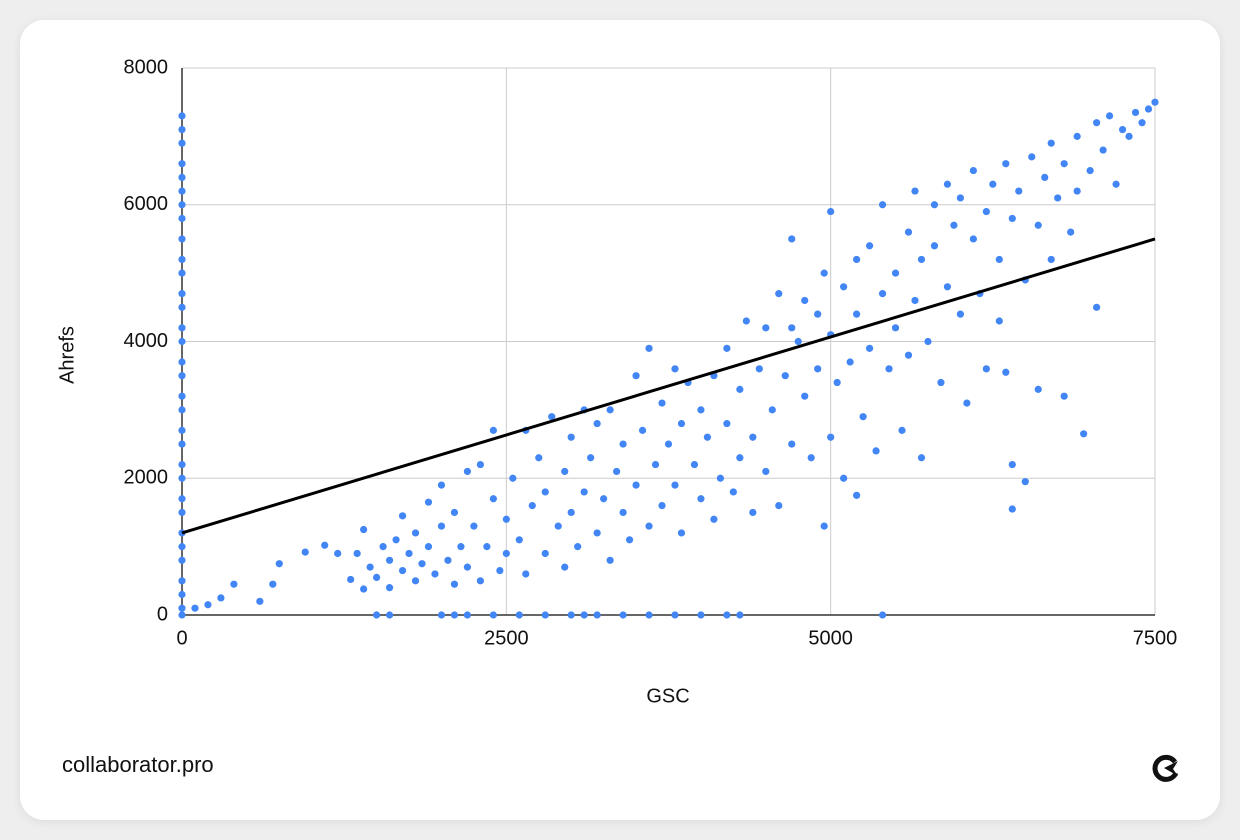  I want to click on y-tick-label: 2000, so click(146, 478).